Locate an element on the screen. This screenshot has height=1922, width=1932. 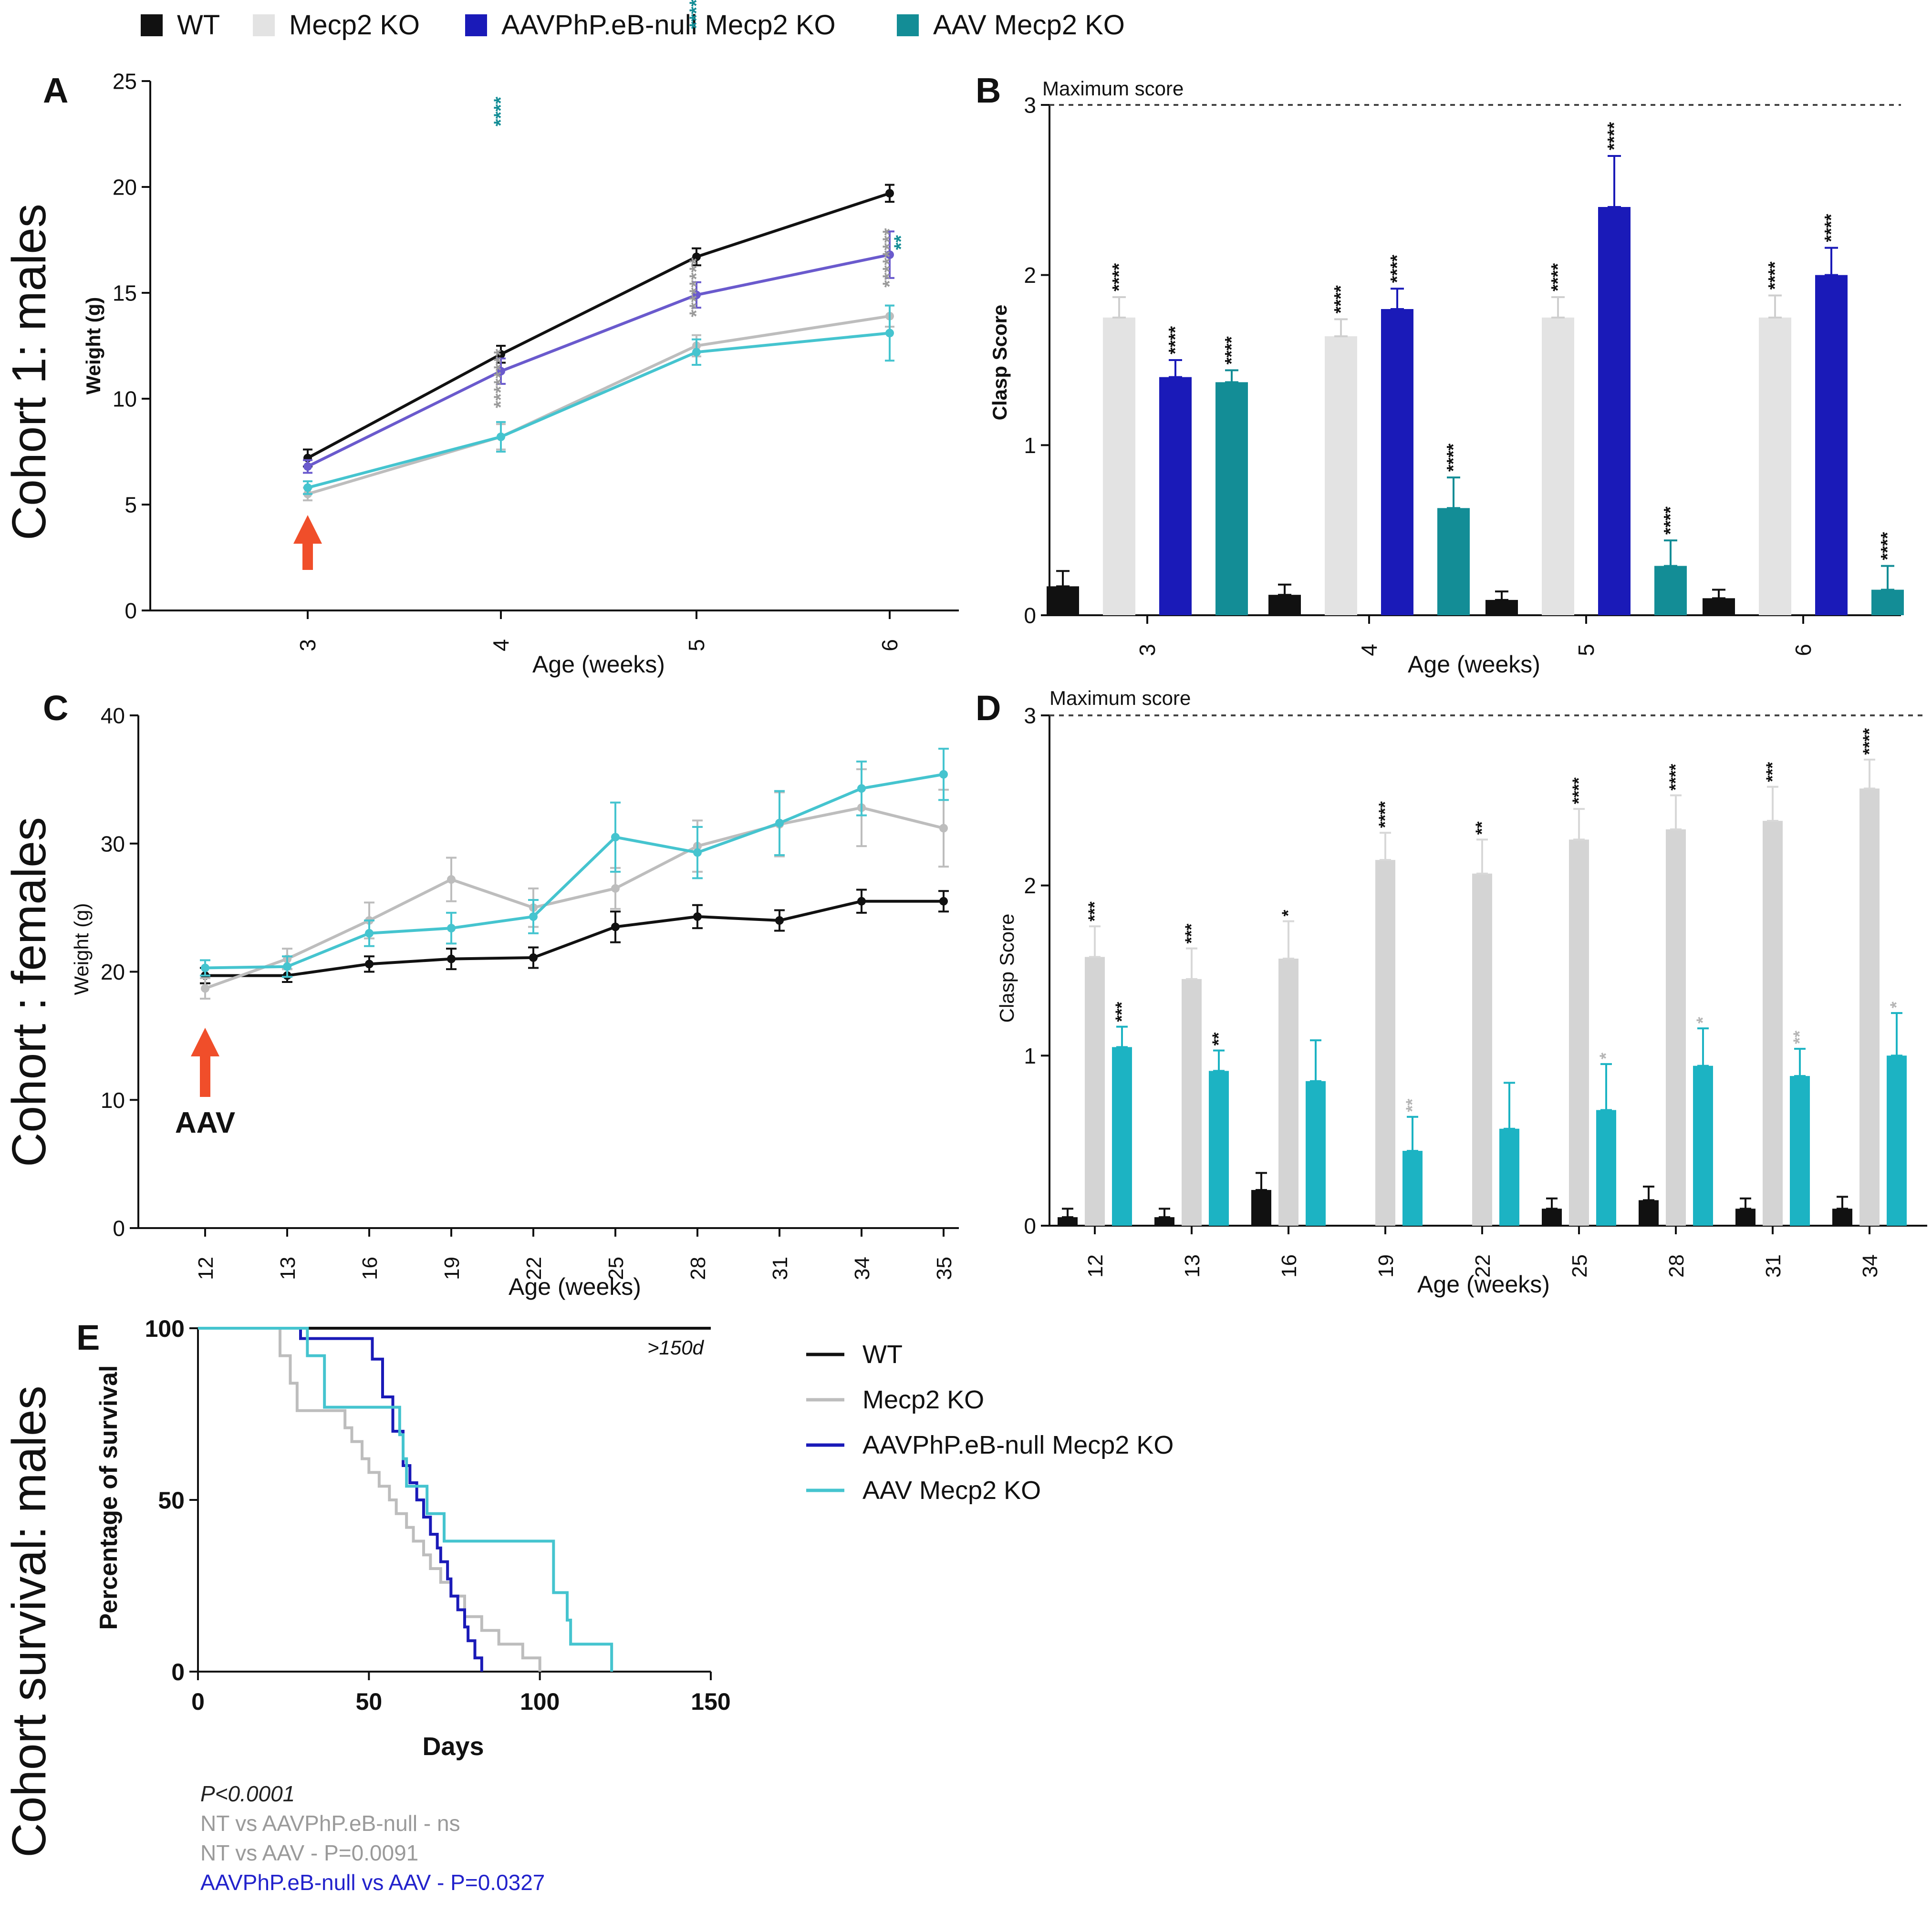
panel-letter-a: A is located at coordinates (55, 90).